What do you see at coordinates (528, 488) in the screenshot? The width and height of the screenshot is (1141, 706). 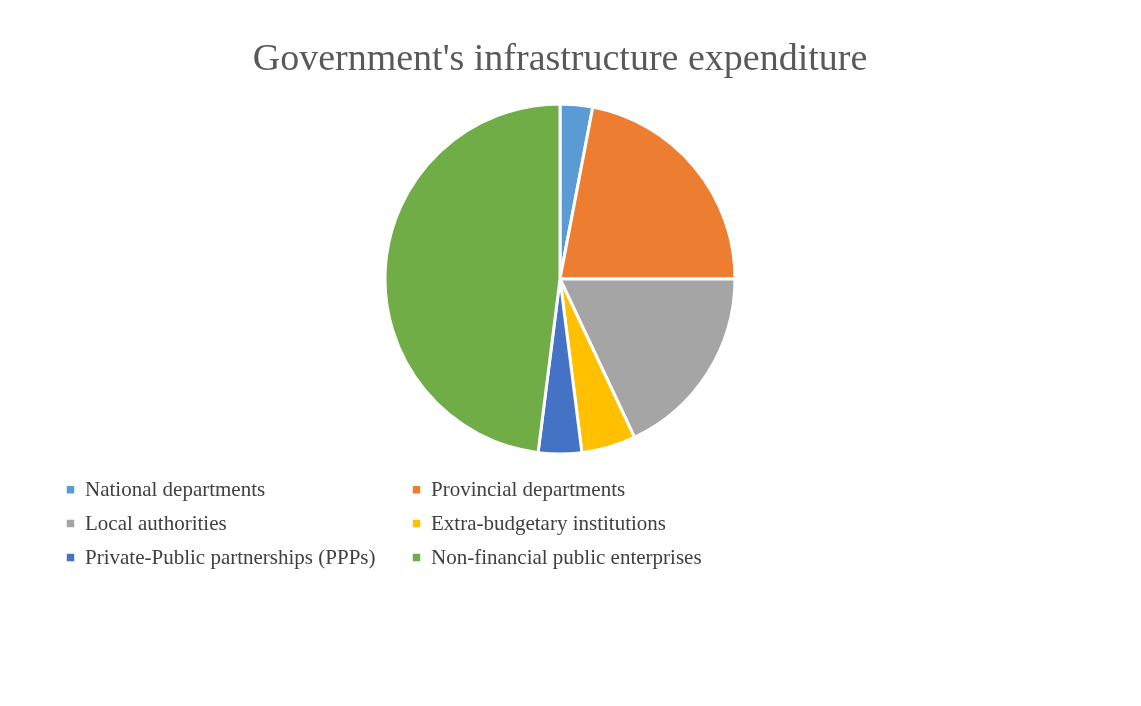 I see `legend-label: Provincial departments` at bounding box center [528, 488].